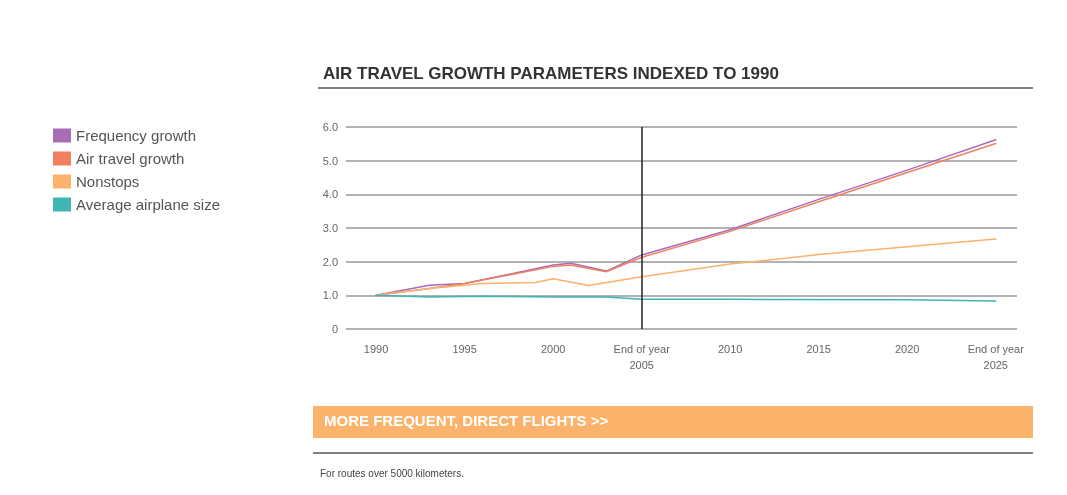 Image resolution: width=1067 pixels, height=495 pixels. What do you see at coordinates (330, 127) in the screenshot?
I see `y-tick-label: 6.0` at bounding box center [330, 127].